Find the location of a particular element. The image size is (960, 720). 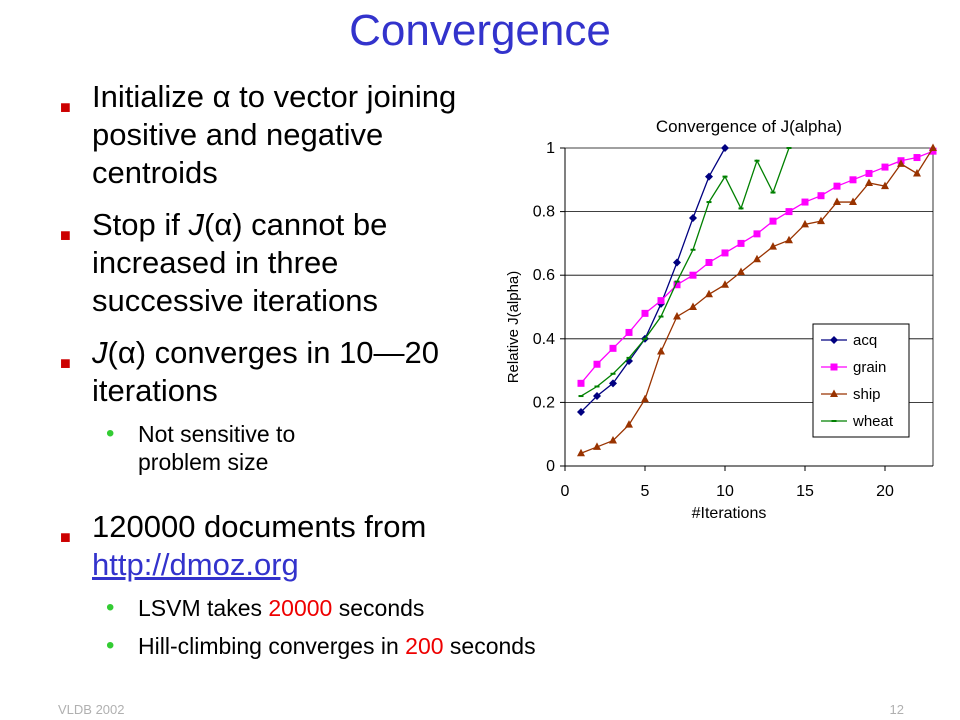

chart-title: Convergence of J(alpha) is located at coordinates (749, 126).